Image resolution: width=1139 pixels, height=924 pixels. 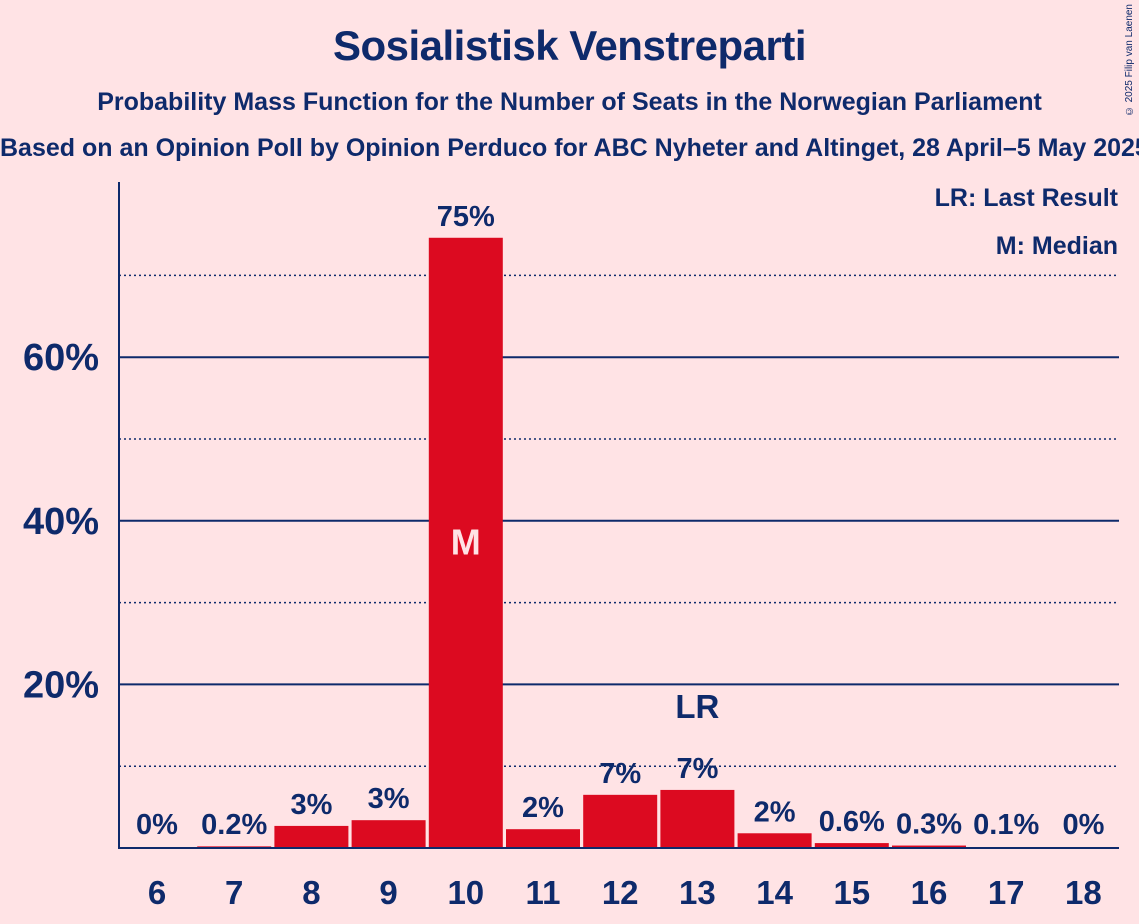 I want to click on x-tick-label: 17, so click(x=1006, y=892).